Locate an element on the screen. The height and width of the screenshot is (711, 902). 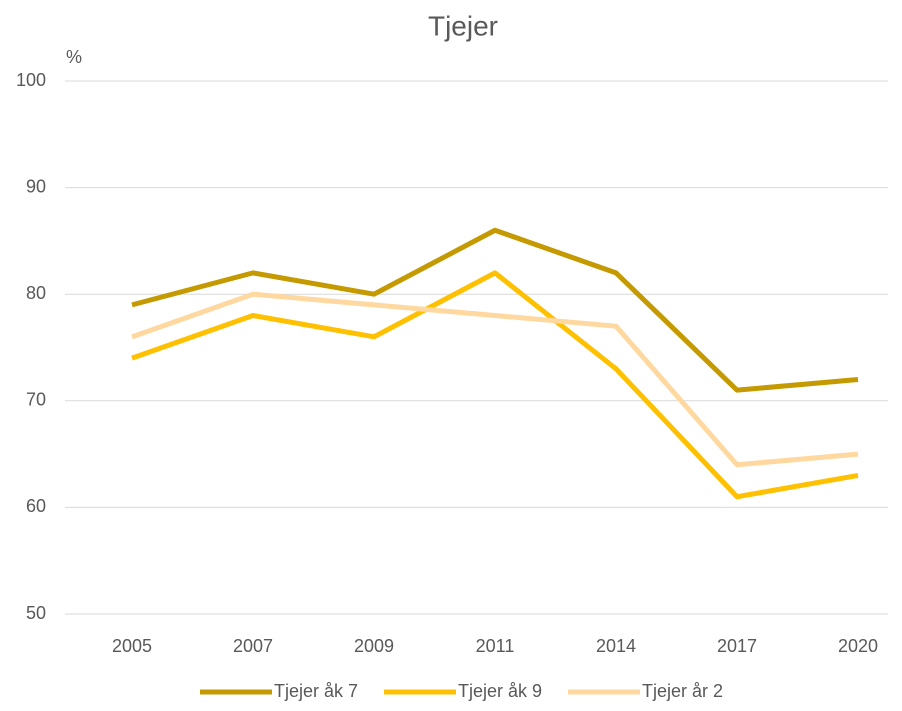
chart-title: Tjejer is located at coordinates (463, 25).